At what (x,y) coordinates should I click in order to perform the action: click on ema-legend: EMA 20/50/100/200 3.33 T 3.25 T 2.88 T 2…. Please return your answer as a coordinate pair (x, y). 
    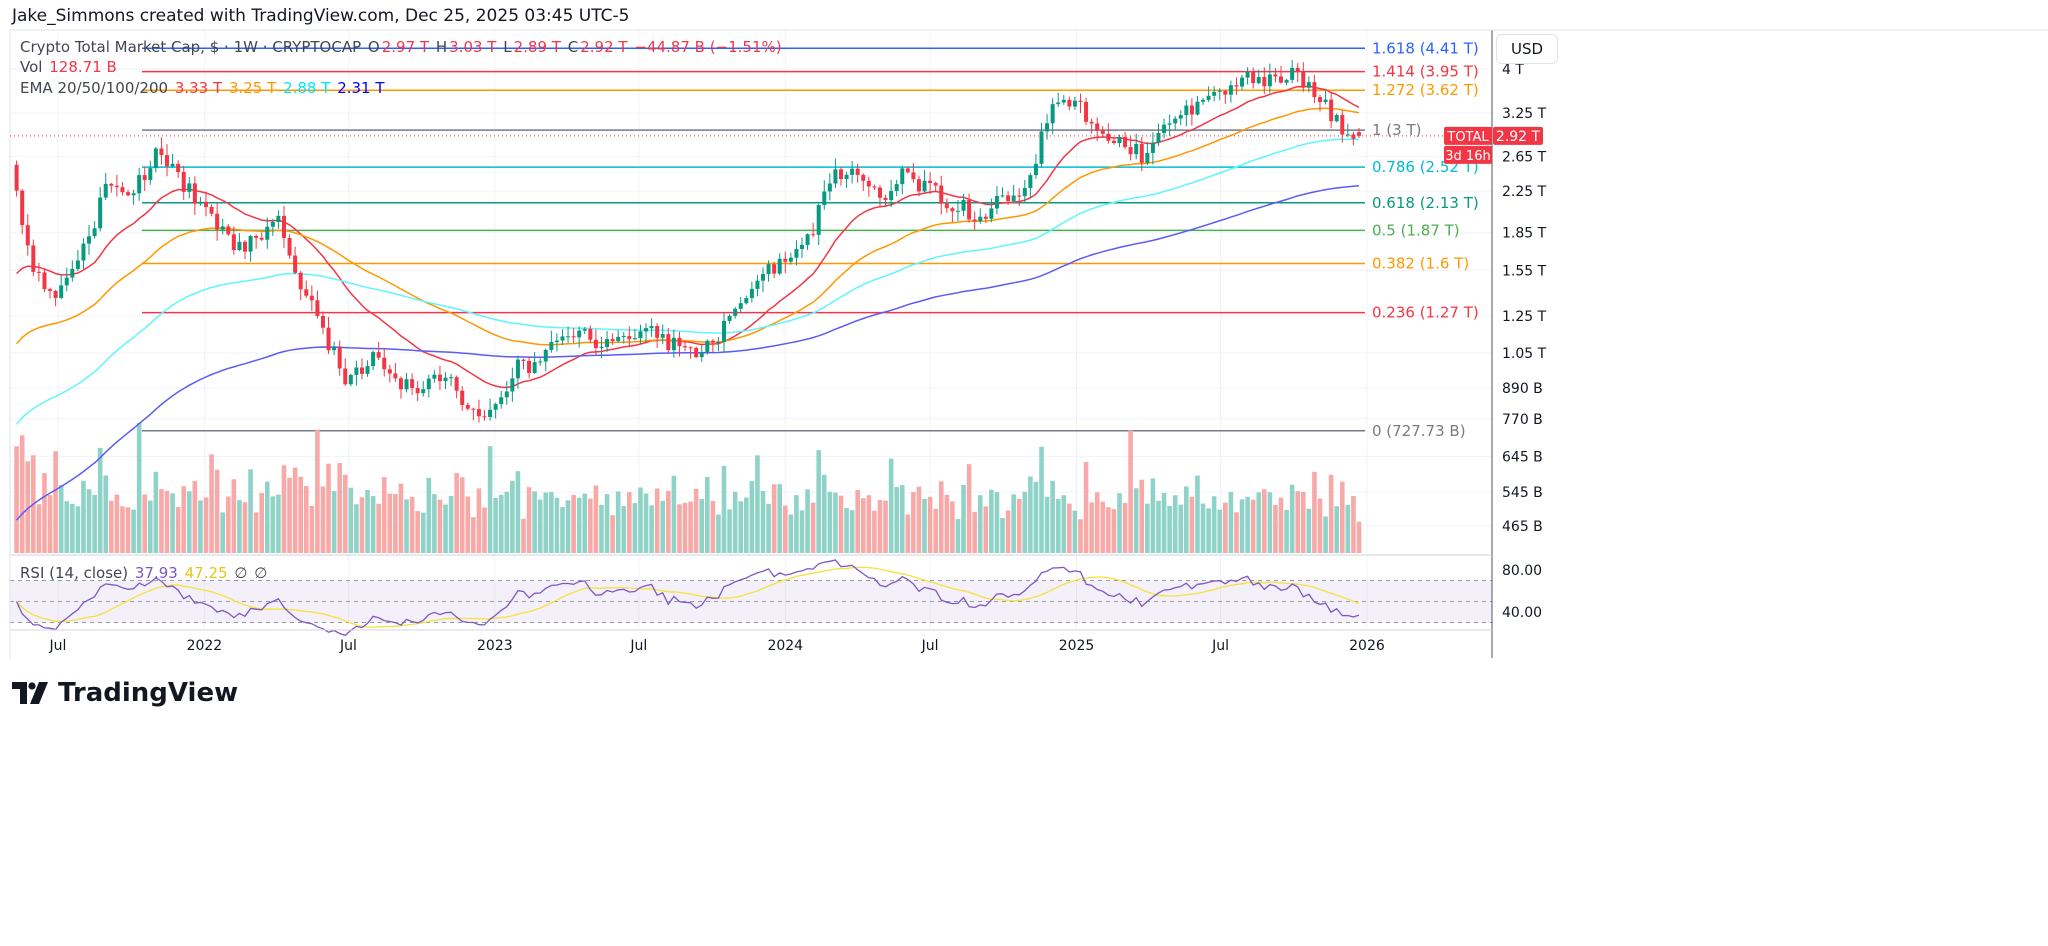
    Looking at the image, I should click on (203, 88).